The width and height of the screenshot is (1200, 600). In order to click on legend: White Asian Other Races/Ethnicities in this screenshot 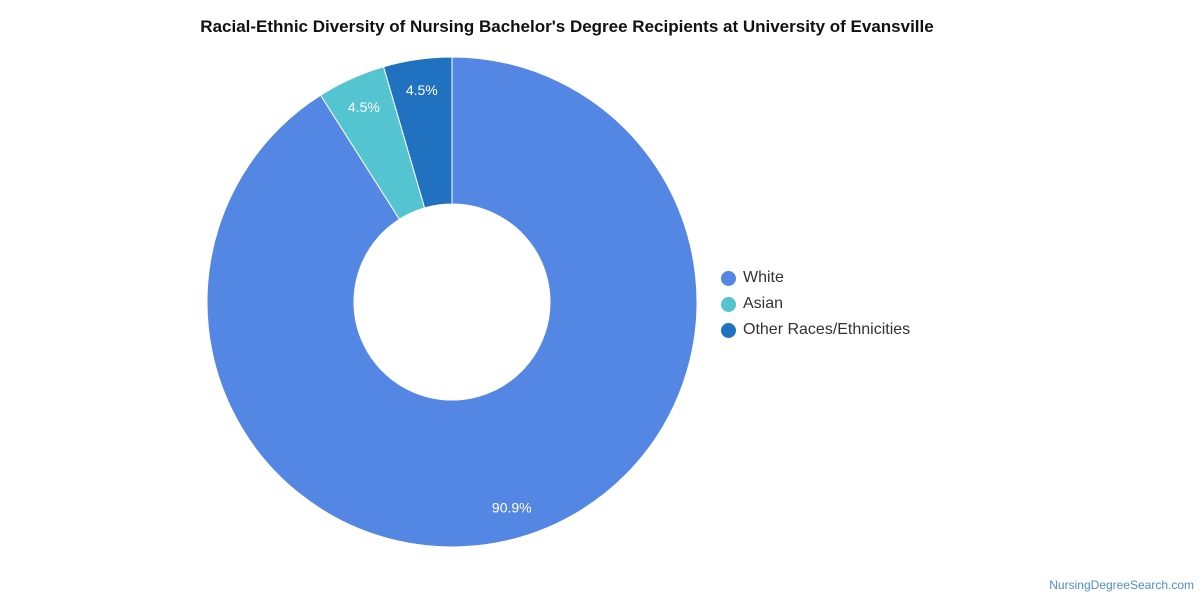, I will do `click(815, 304)`.